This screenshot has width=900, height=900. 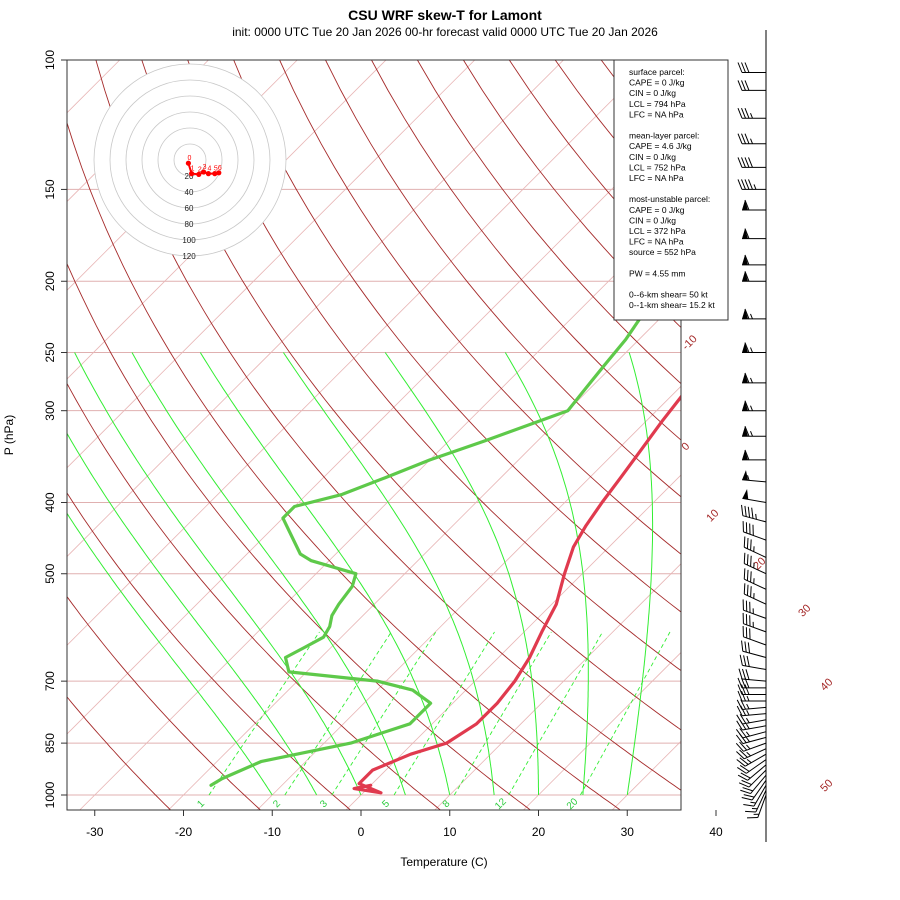 What do you see at coordinates (690, 343) in the screenshot?
I see `isotherm-label: -10` at bounding box center [690, 343].